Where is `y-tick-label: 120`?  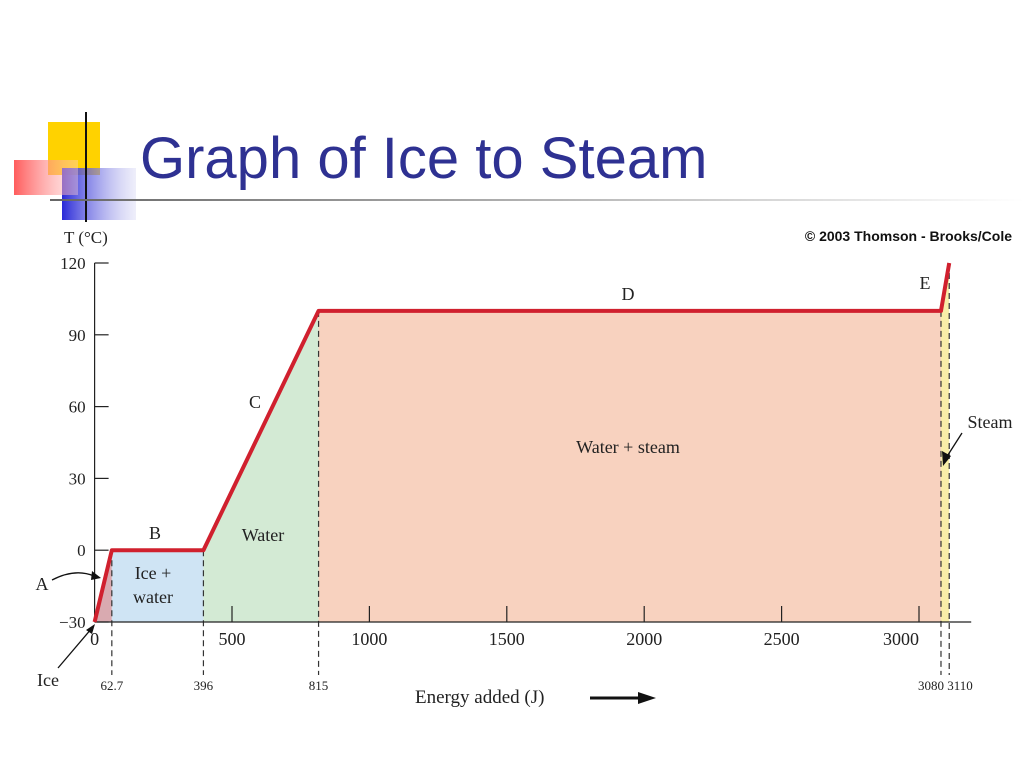 y-tick-label: 120 is located at coordinates (73, 263).